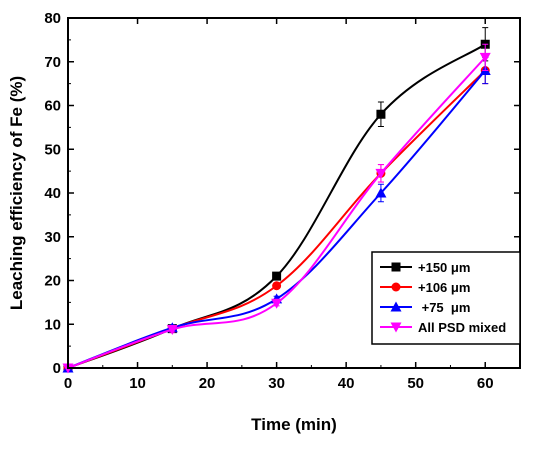 The width and height of the screenshot is (550, 452). Describe the element at coordinates (444, 307) in the screenshot. I see `legend-label: +75 μm` at that location.